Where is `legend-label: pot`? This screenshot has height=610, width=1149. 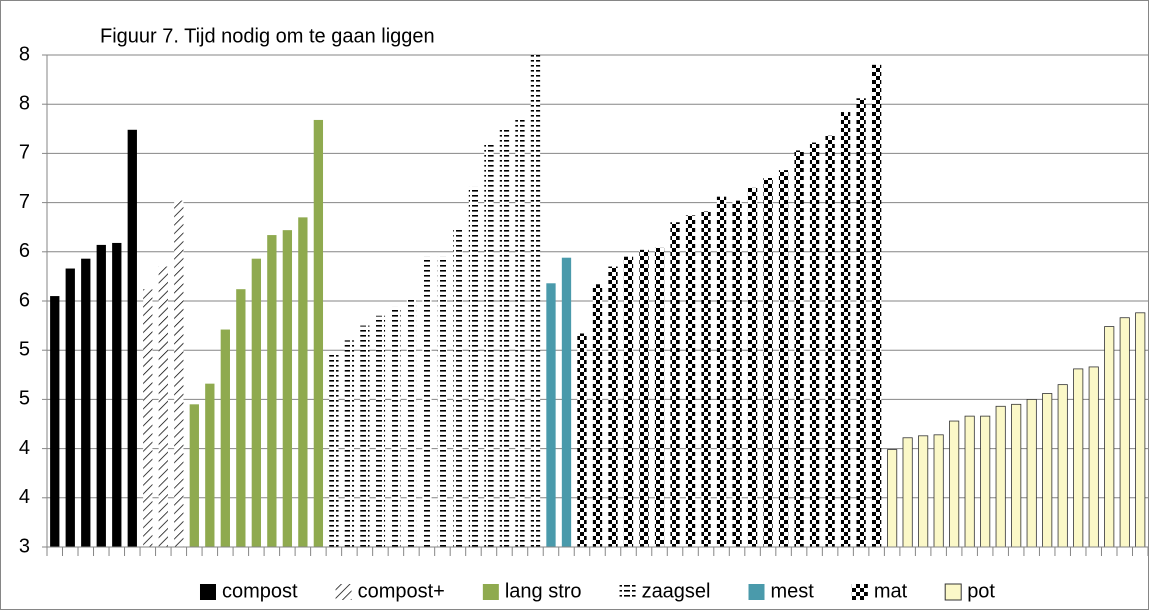 legend-label: pot is located at coordinates (981, 591).